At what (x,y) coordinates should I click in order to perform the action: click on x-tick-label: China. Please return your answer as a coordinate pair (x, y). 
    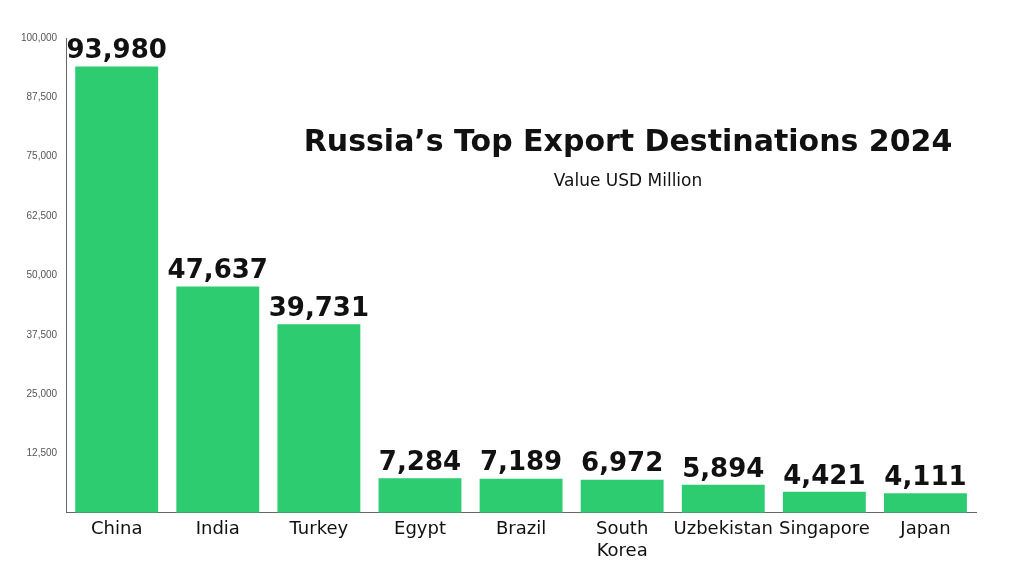
    Looking at the image, I should click on (116, 528).